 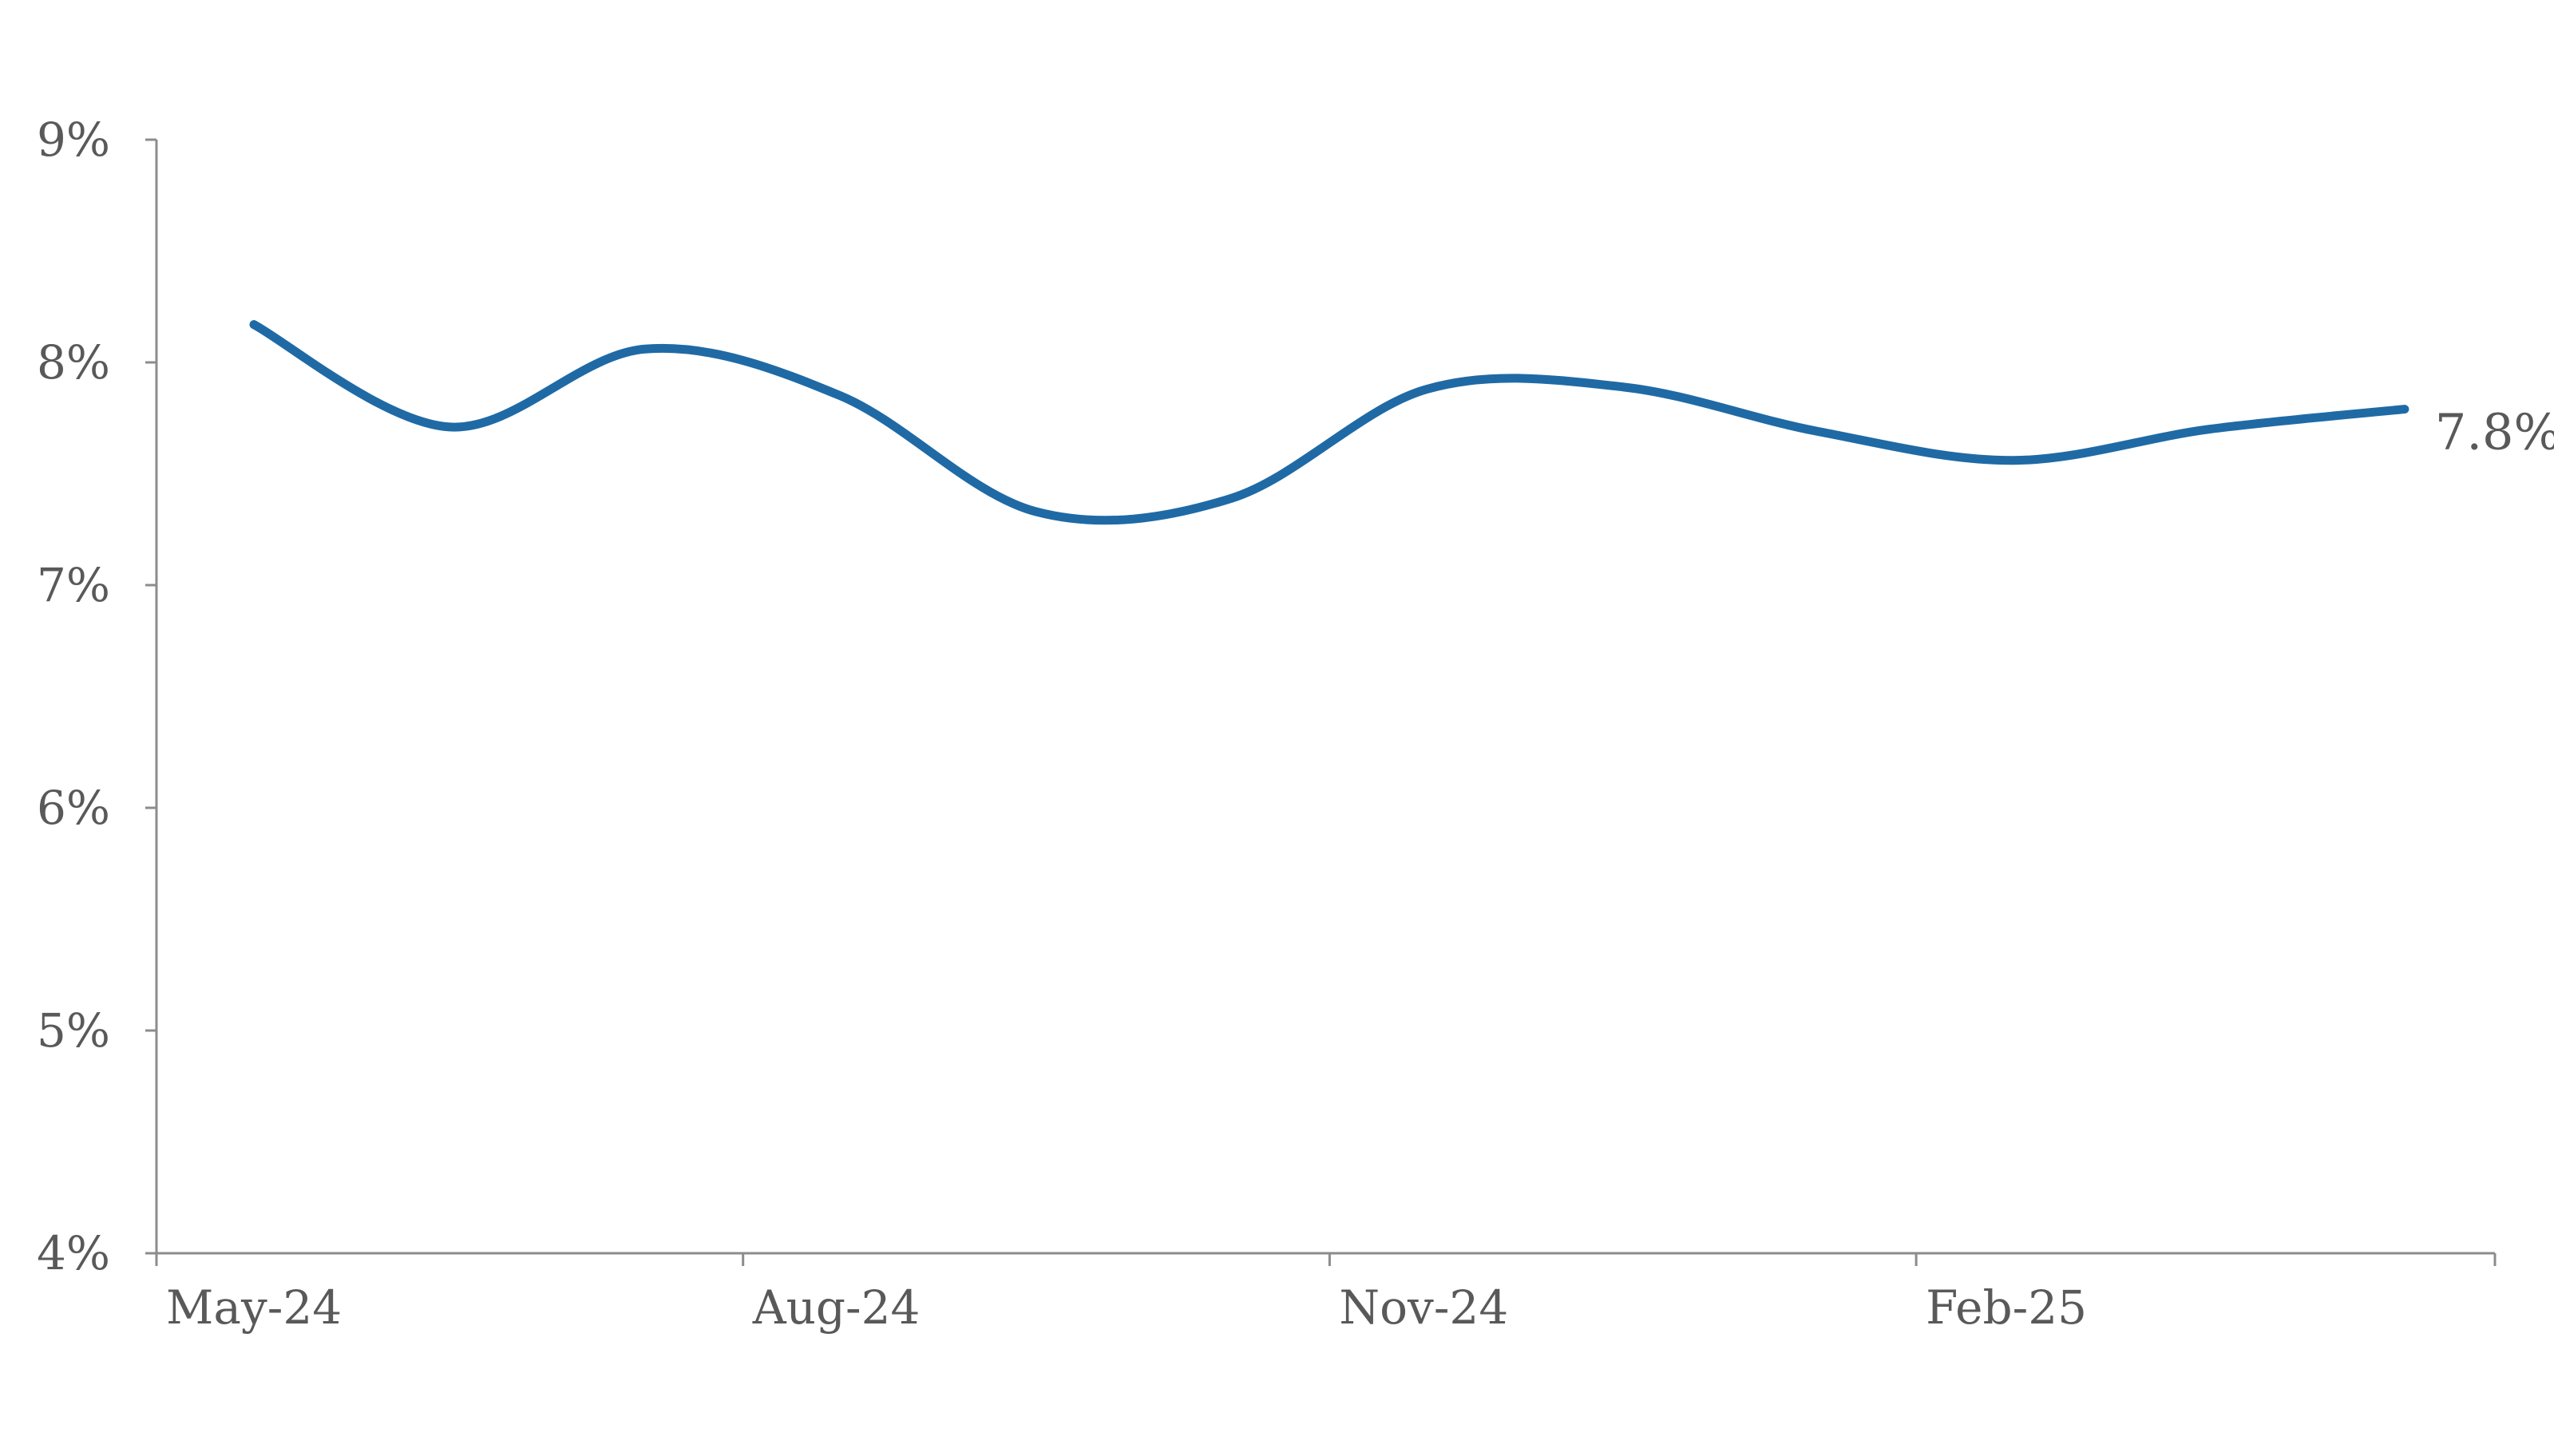 I want to click on series-layer, so click(x=1329, y=423).